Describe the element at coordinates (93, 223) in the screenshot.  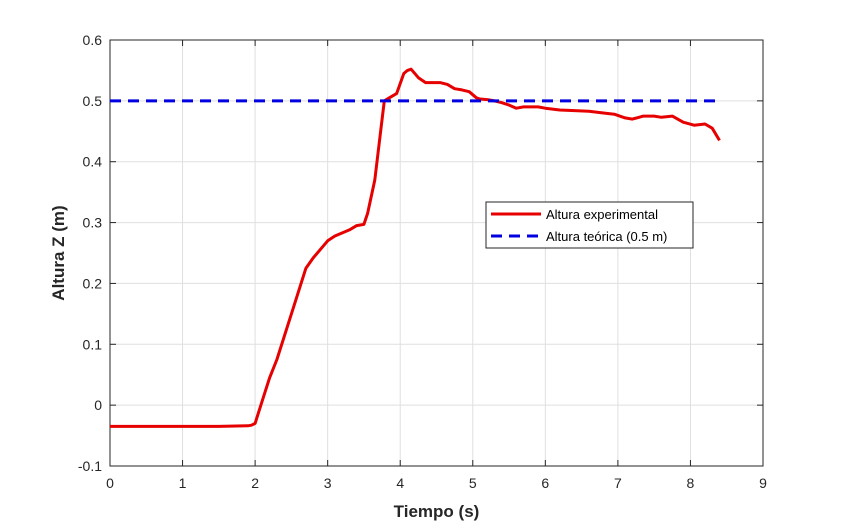
I see `y-tick-label: 0.3` at that location.